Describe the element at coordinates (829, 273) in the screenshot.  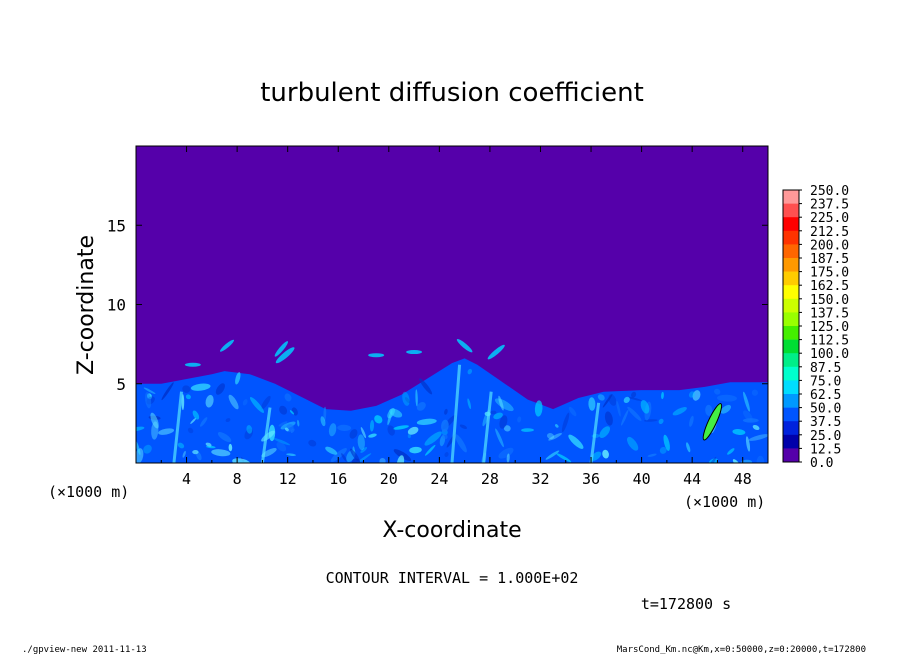
I see `colorbar-label: 175.0` at that location.